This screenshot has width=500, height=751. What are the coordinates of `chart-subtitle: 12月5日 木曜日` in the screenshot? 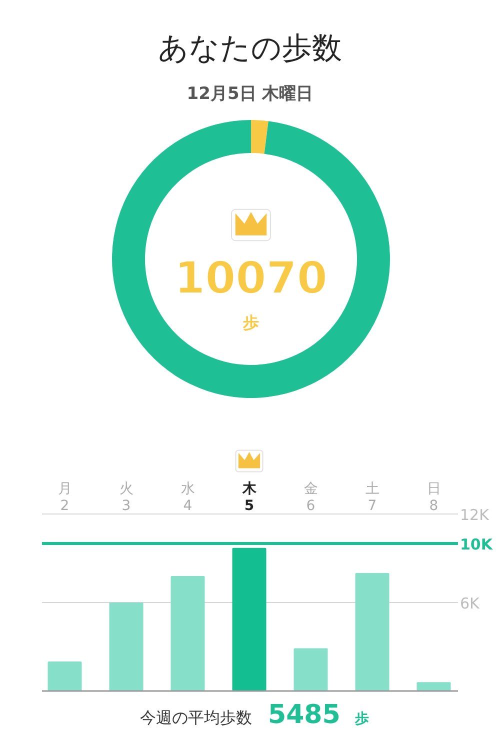 It's located at (250, 94).